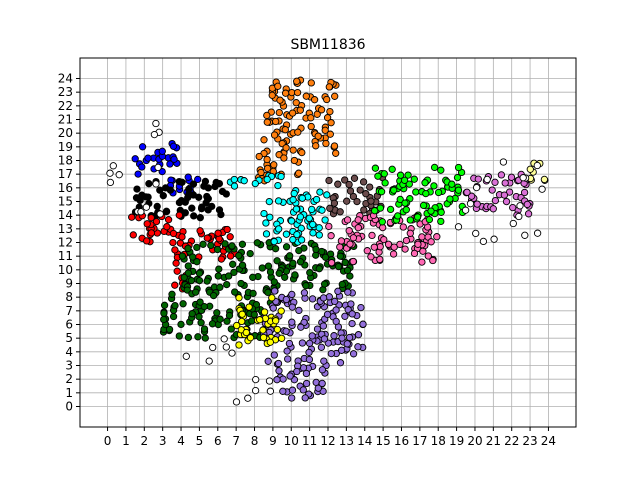  Describe the element at coordinates (65, 243) in the screenshot. I see `y-tick-label: 12` at that location.